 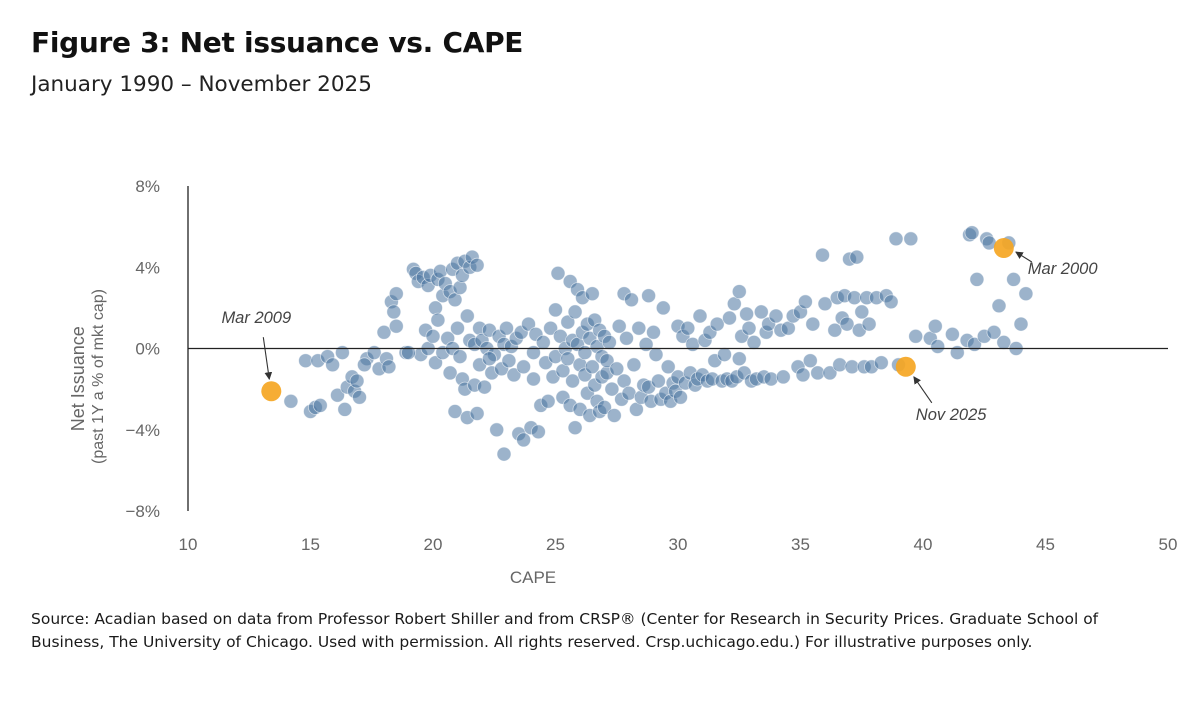 What do you see at coordinates (143, 430) in the screenshot?
I see `y-tick-label: −4%` at bounding box center [143, 430].